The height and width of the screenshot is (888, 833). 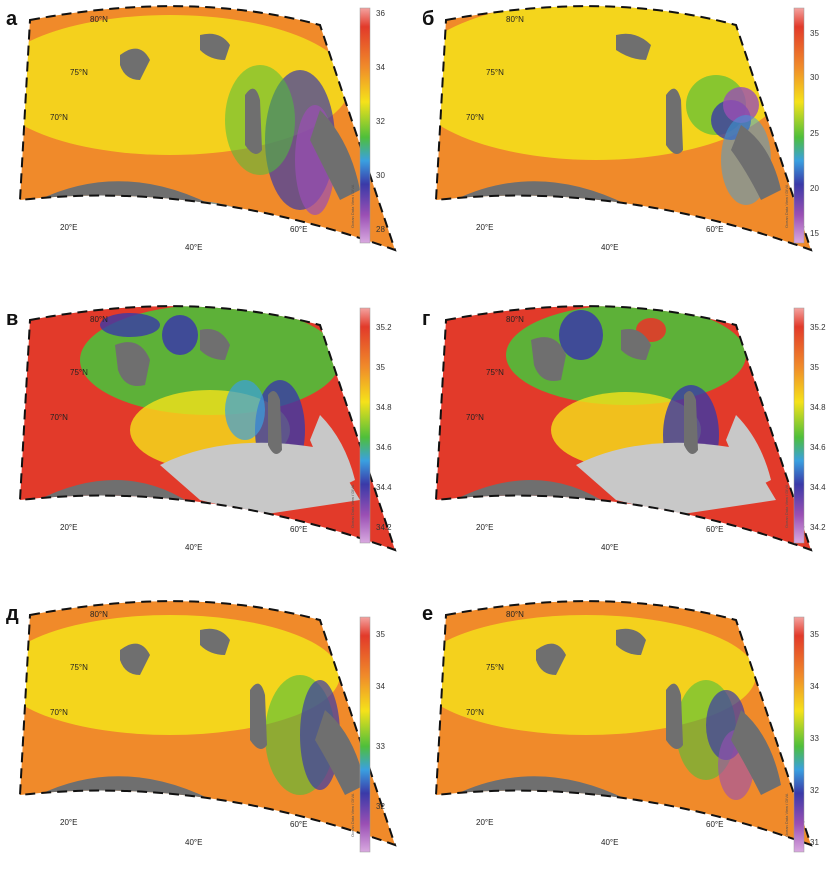 What do you see at coordinates (814, 233) in the screenshot?
I see `svg-text: 15` at bounding box center [814, 233].